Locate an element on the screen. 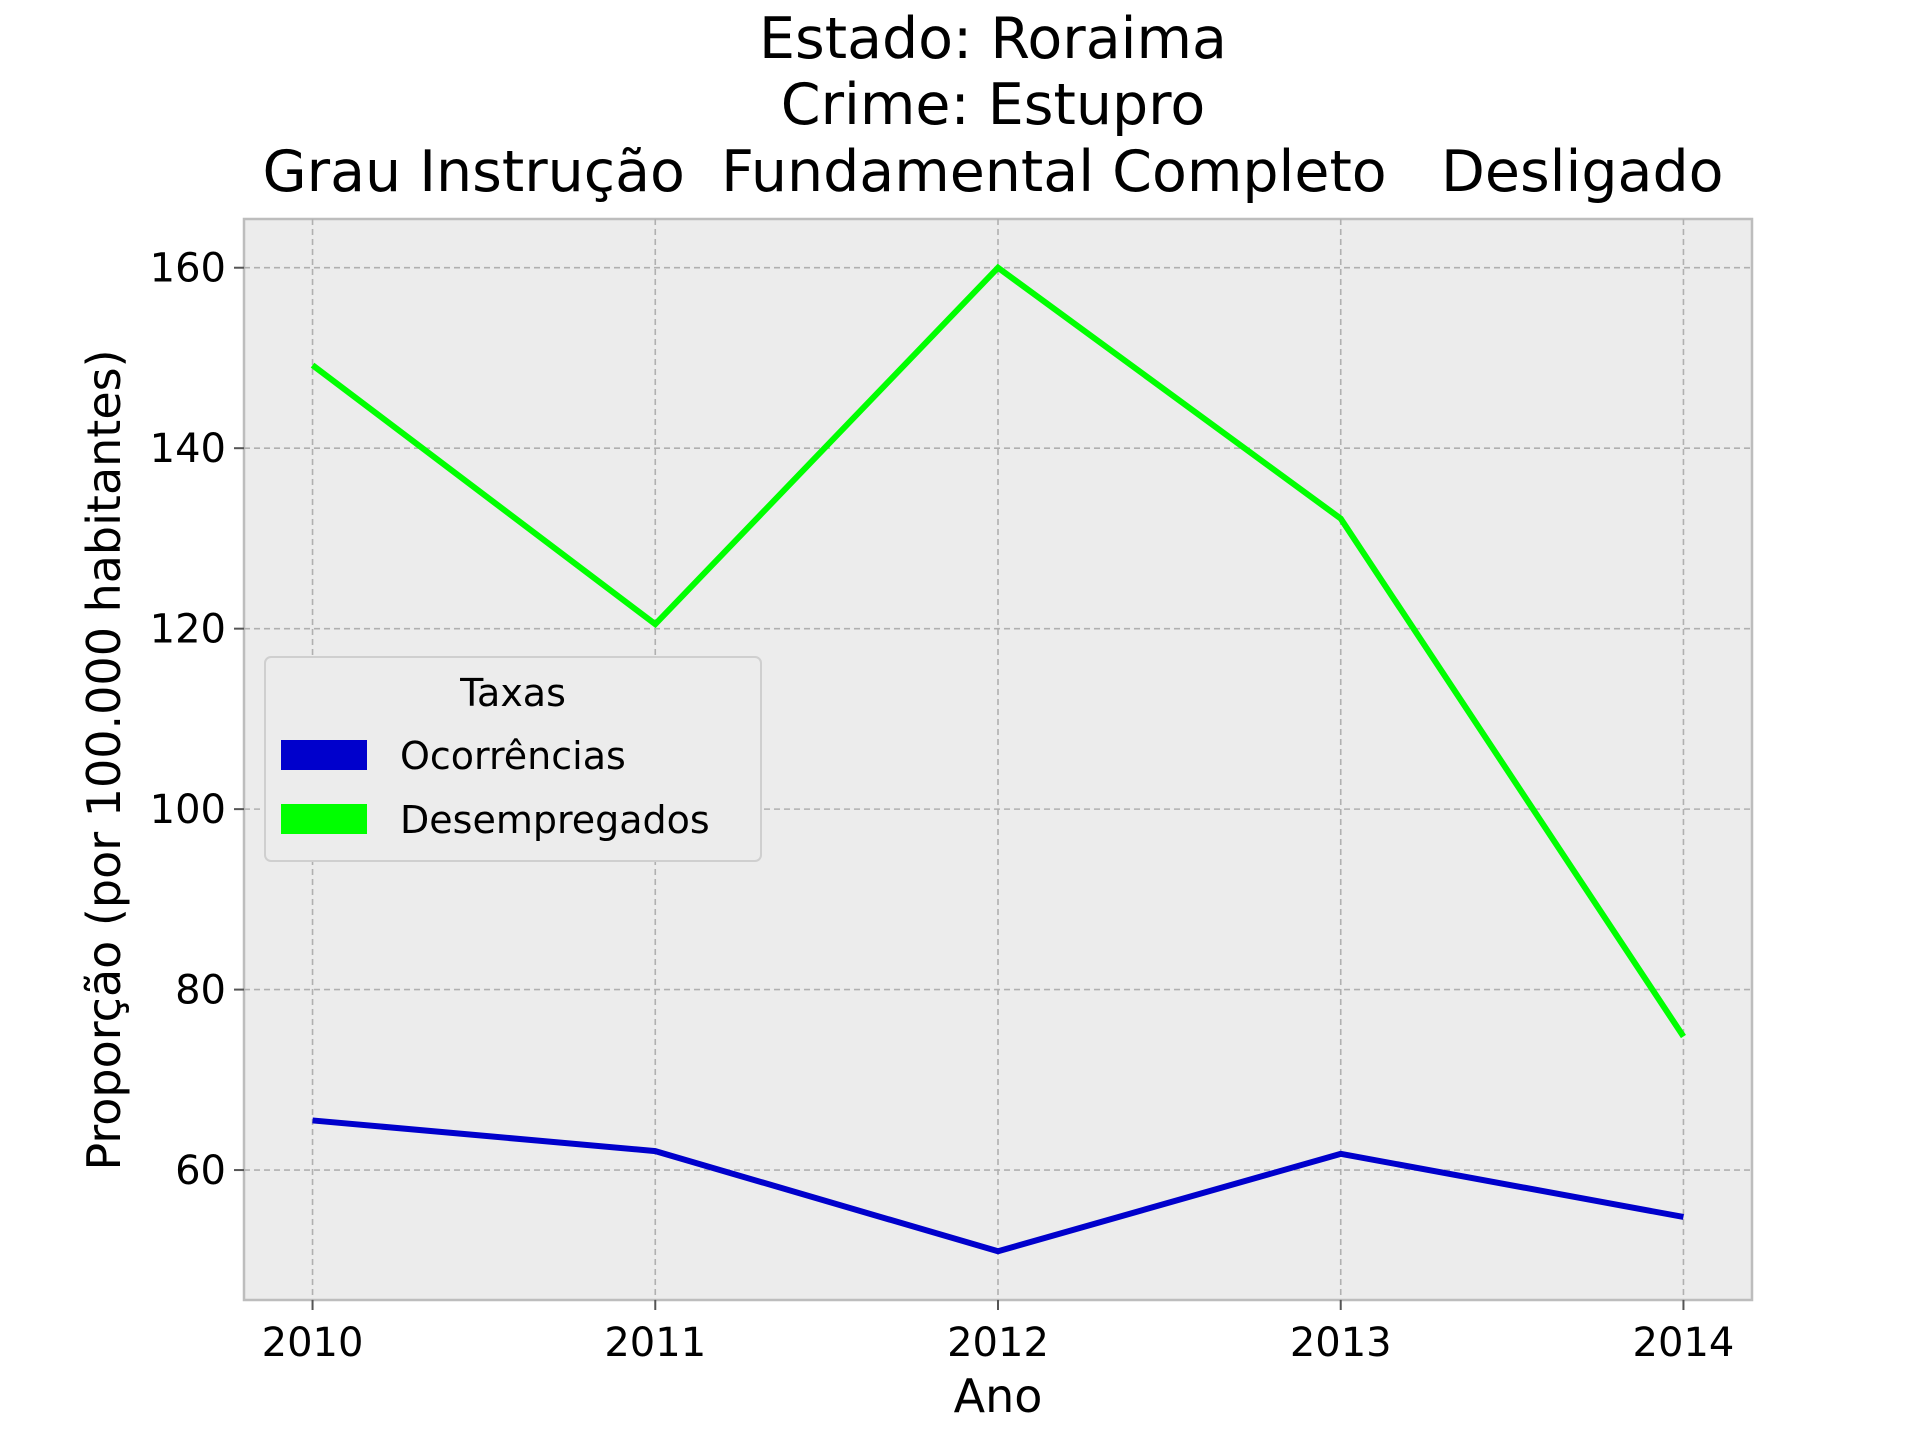 This screenshot has height=1440, width=1920. series-line-ocorrencias is located at coordinates (998, 1186).